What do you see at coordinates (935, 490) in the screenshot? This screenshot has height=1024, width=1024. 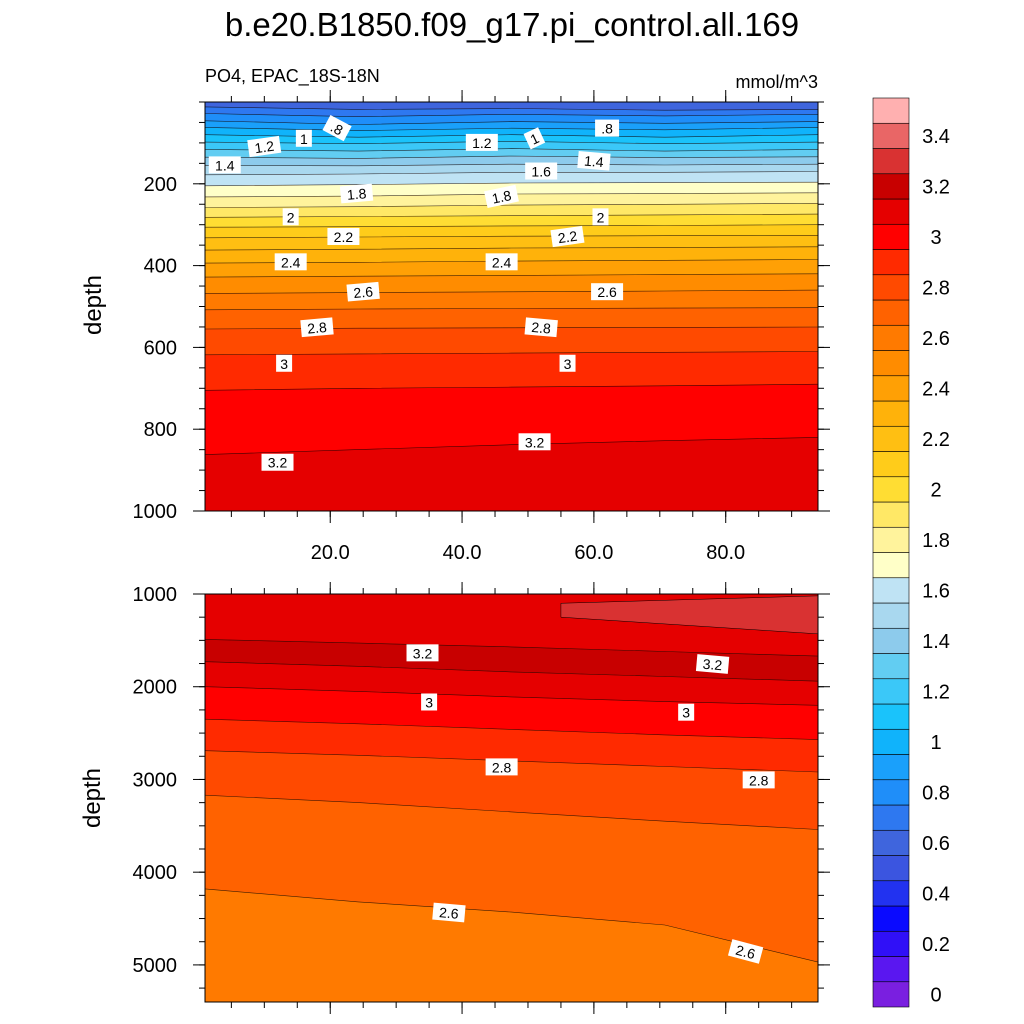 I see `colorbar-tick-label: 2` at bounding box center [935, 490].